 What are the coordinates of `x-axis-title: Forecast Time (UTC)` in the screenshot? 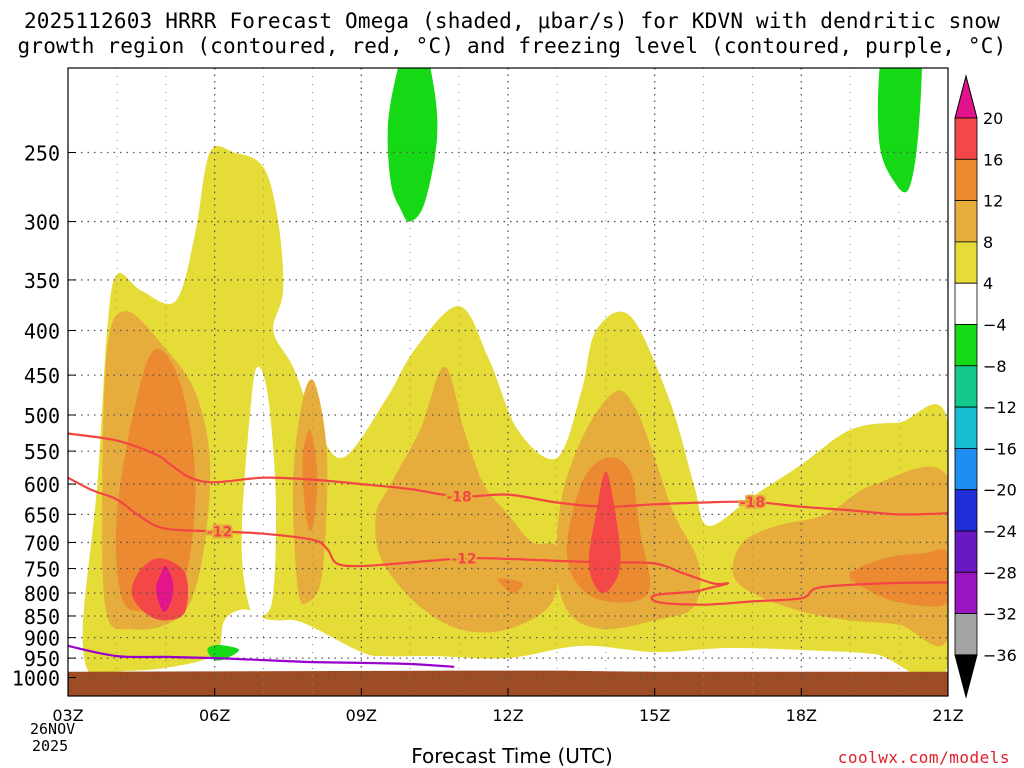 It's located at (512, 756).